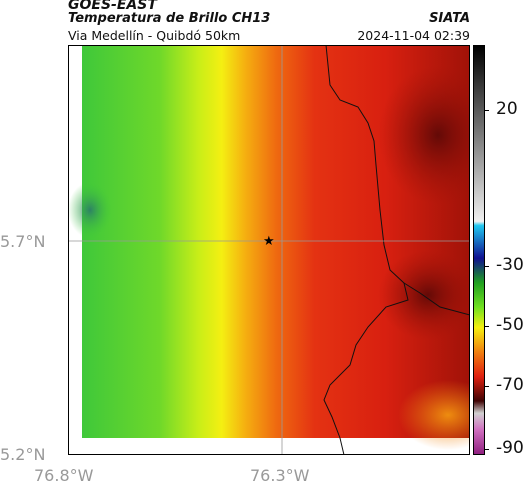 The height and width of the screenshot is (491, 526). What do you see at coordinates (413, 35) in the screenshot?
I see `datetime-label: 2024-11-04 02:39` at bounding box center [413, 35].